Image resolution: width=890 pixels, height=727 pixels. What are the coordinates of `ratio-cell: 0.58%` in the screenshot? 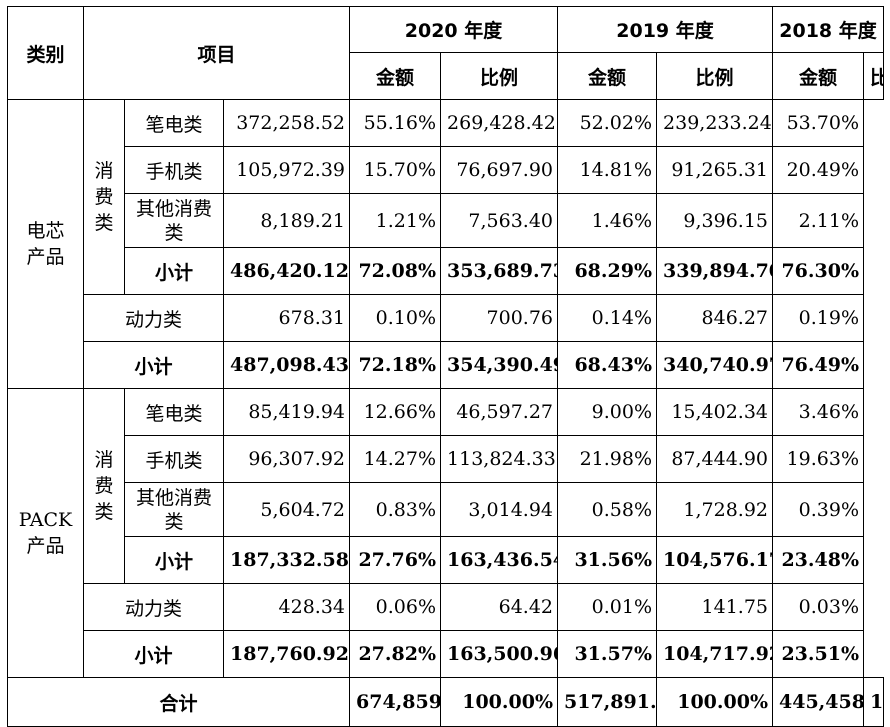 It's located at (607, 509).